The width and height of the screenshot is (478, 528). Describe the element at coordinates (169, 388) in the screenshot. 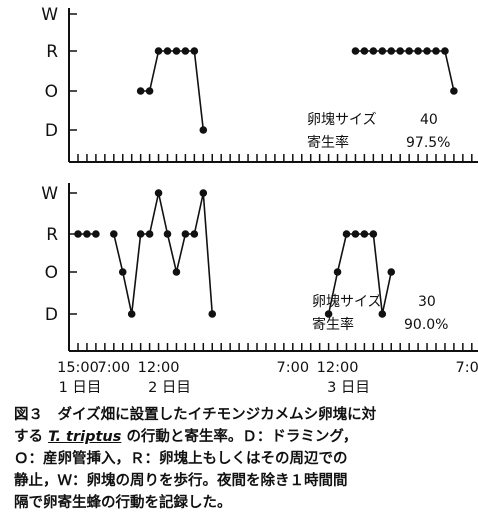

I see `day-label: 2 日目` at that location.